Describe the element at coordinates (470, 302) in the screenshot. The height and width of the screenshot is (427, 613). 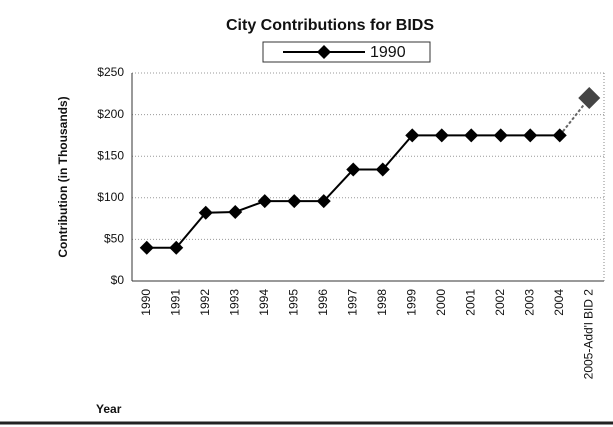
I see `x-tick-label: 2001` at that location.